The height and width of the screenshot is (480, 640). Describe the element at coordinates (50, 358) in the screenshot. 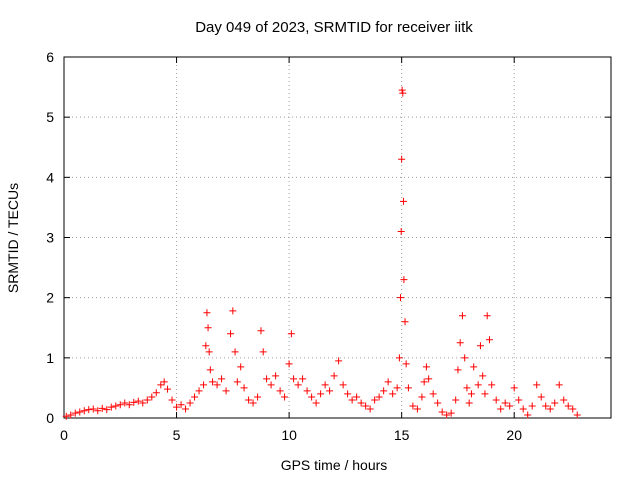

I see `y-tick-label: 1` at that location.